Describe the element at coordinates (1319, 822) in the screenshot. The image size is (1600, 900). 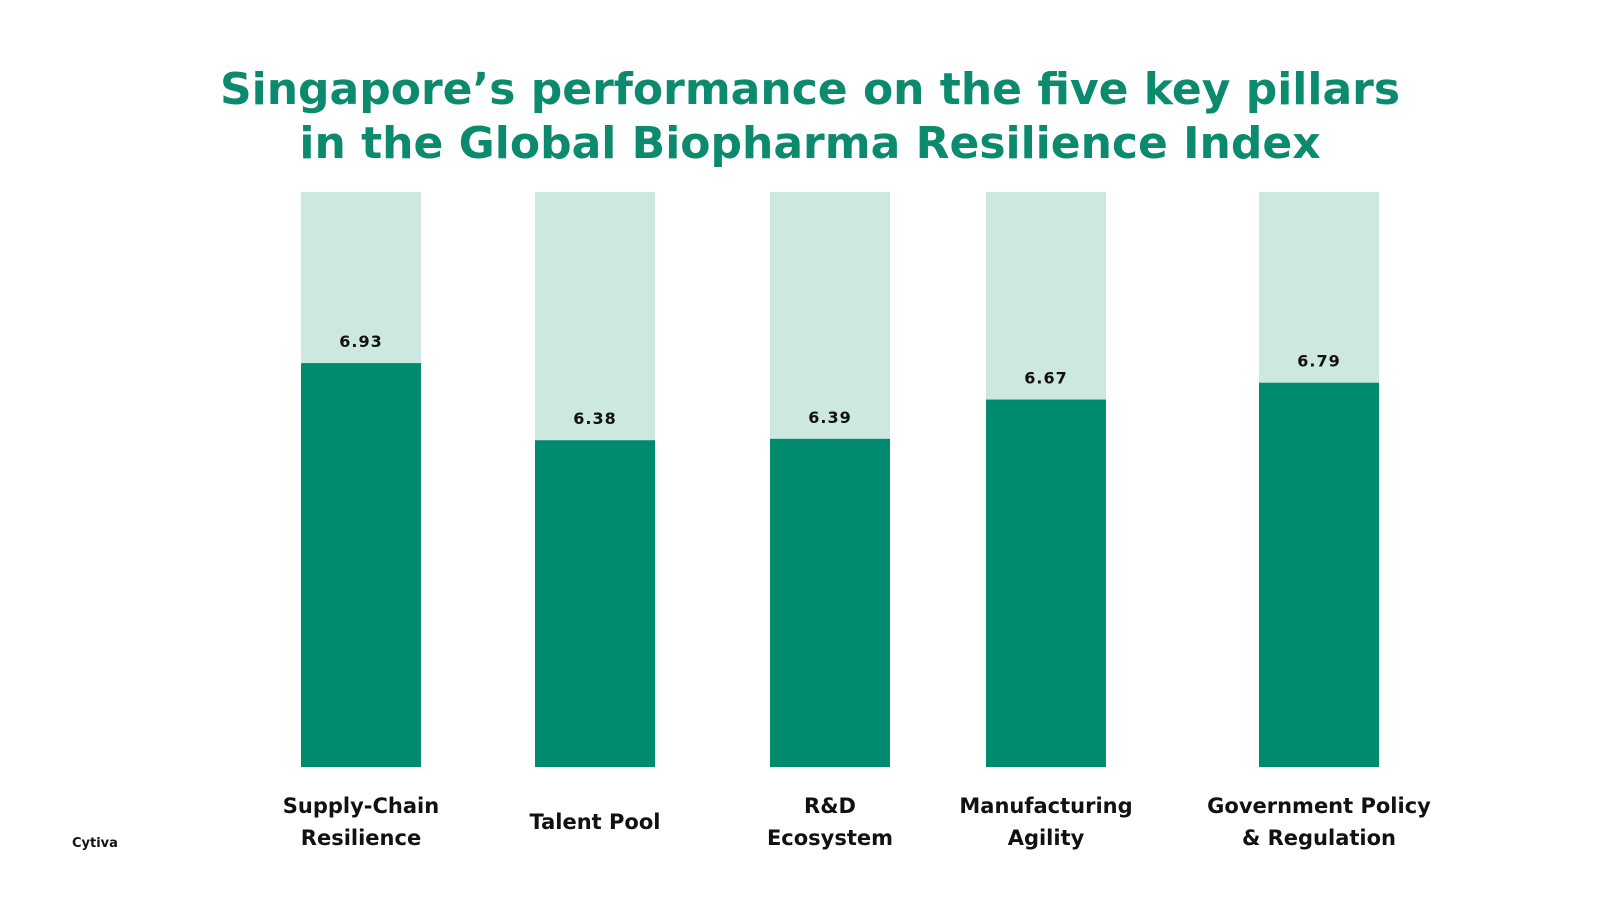
I see `x-tick-label: Government Policy & Regulation` at that location.